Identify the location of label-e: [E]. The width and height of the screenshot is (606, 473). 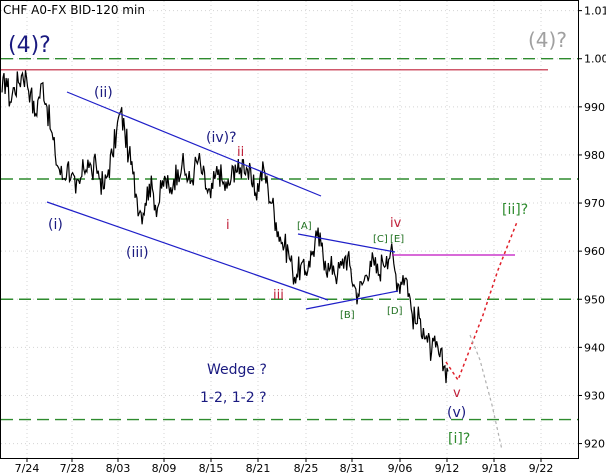
(397, 239).